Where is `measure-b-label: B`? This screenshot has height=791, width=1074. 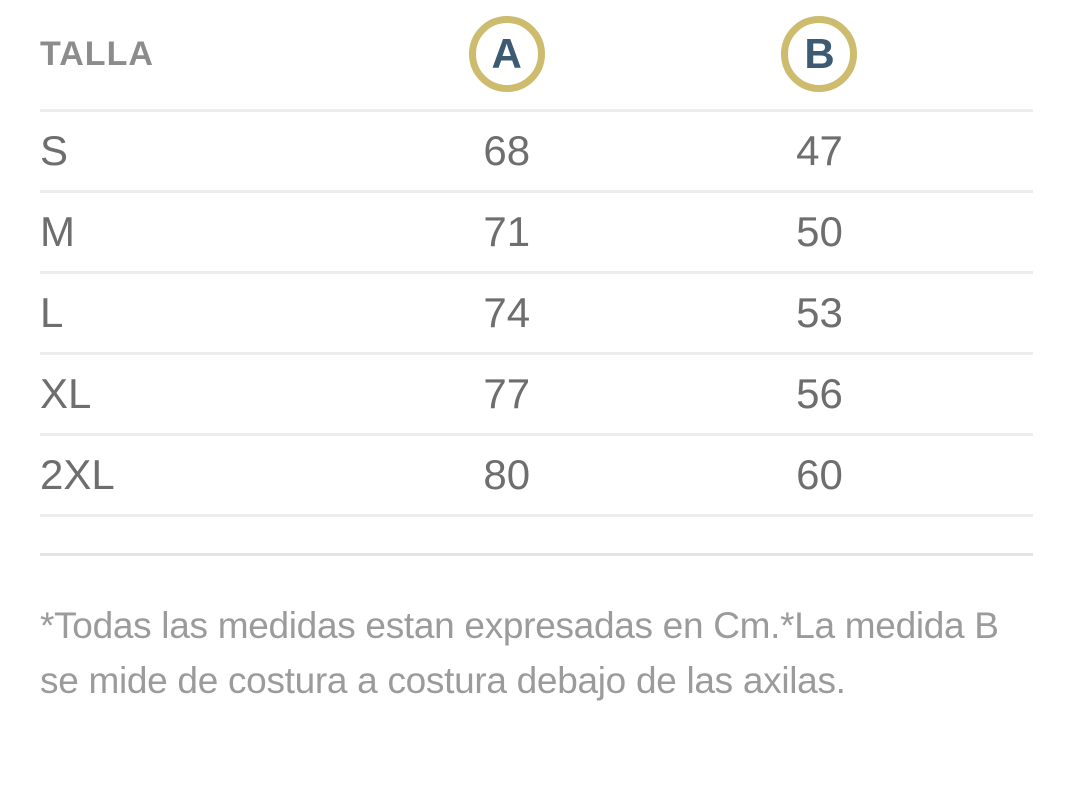 measure-b-label: B is located at coordinates (819, 54).